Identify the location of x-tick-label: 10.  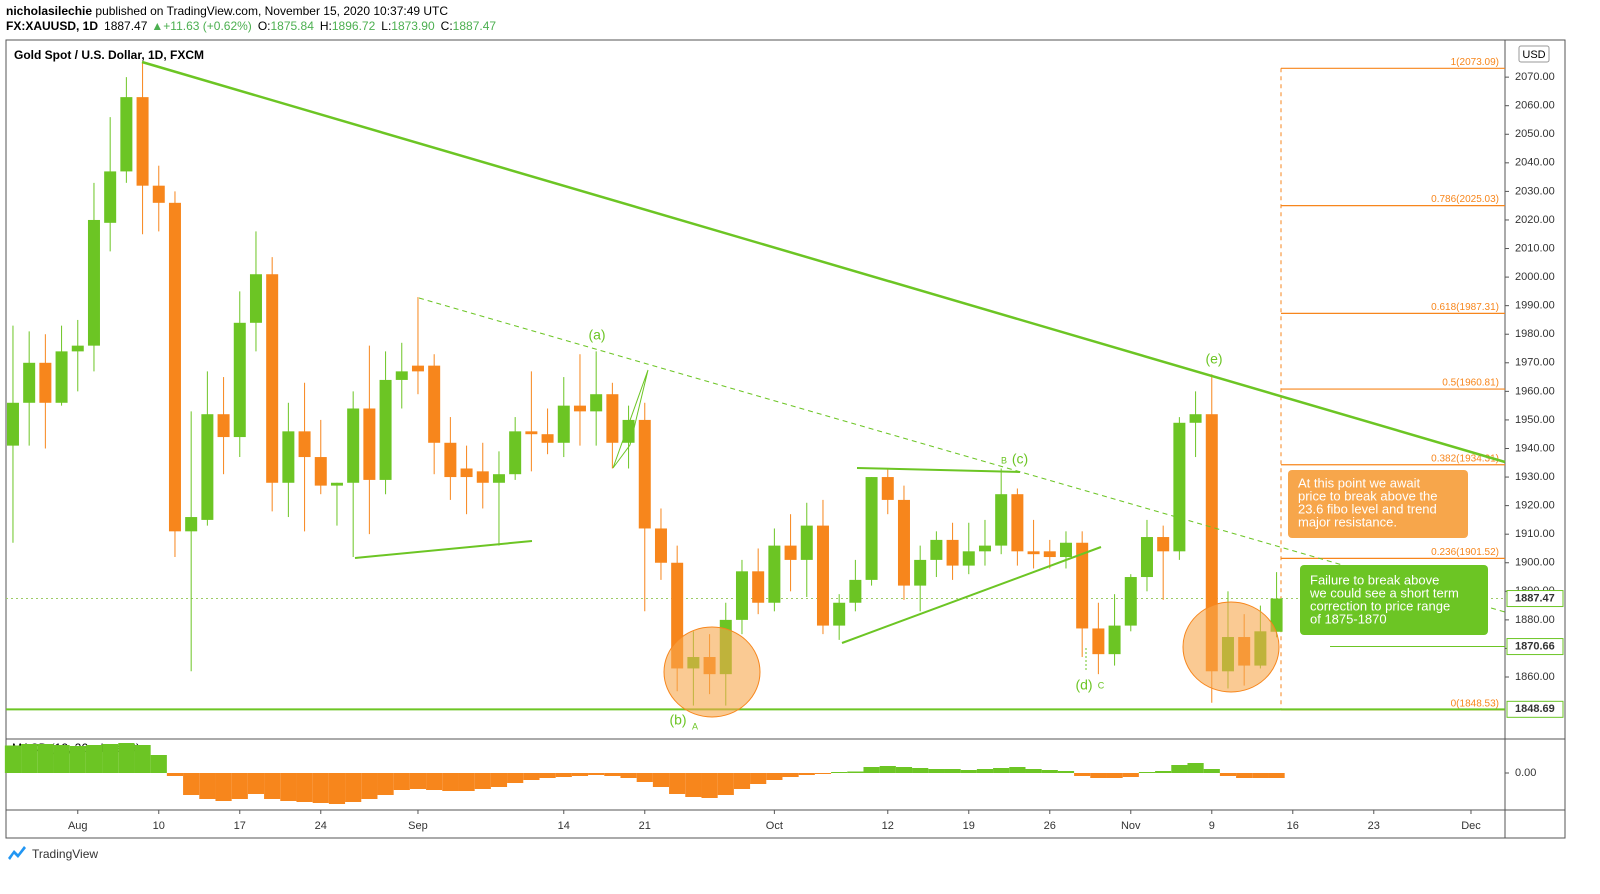
(159, 826).